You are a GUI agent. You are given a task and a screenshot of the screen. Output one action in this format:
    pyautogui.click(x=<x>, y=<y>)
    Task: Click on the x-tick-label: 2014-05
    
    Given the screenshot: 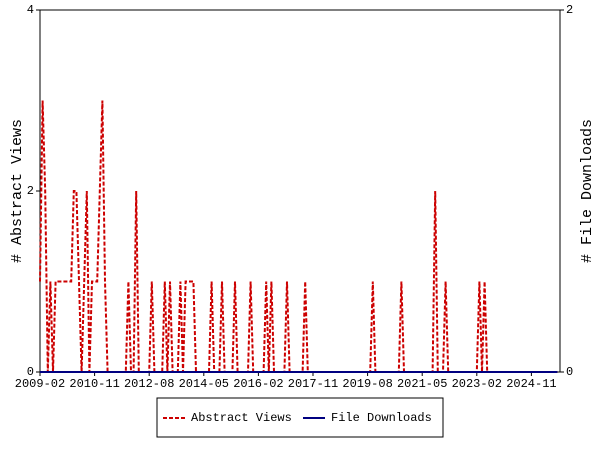 What is the action you would take?
    pyautogui.click(x=204, y=384)
    